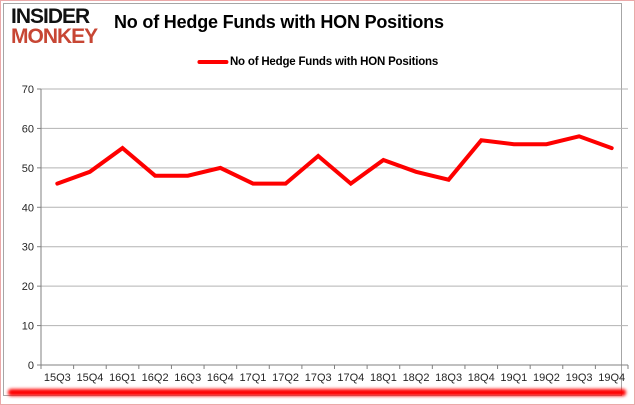  I want to click on x-axis-label: 19Q4, so click(611, 378).